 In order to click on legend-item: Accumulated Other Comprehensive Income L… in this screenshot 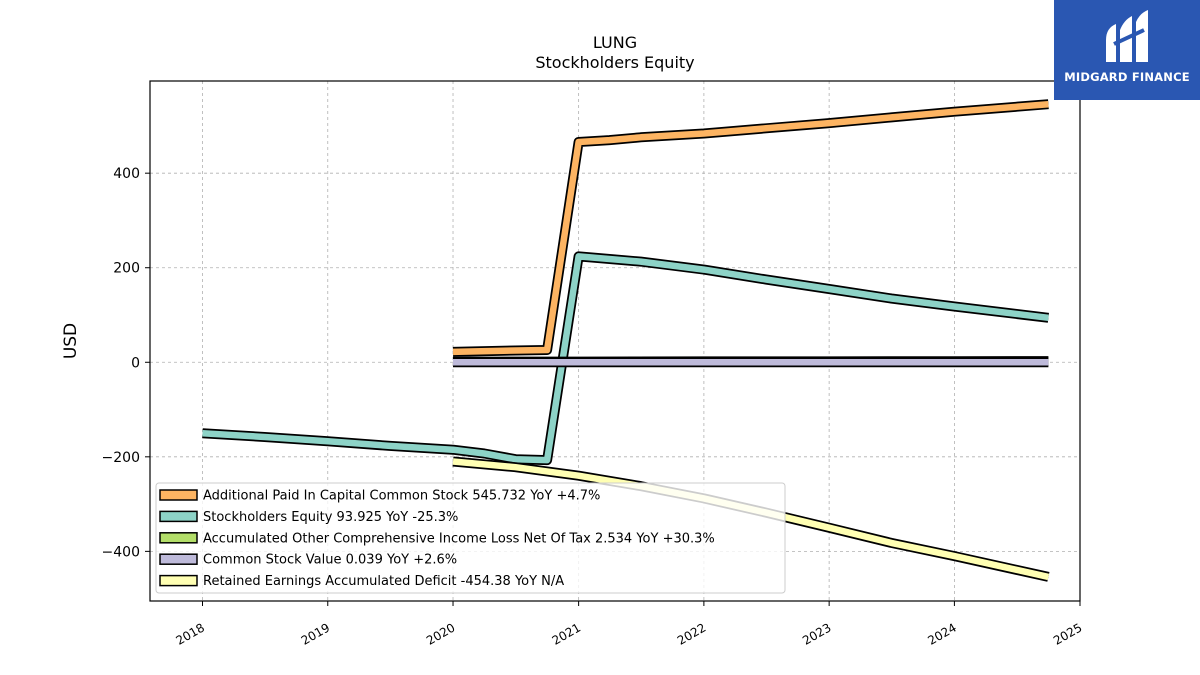, I will do `click(437, 538)`.